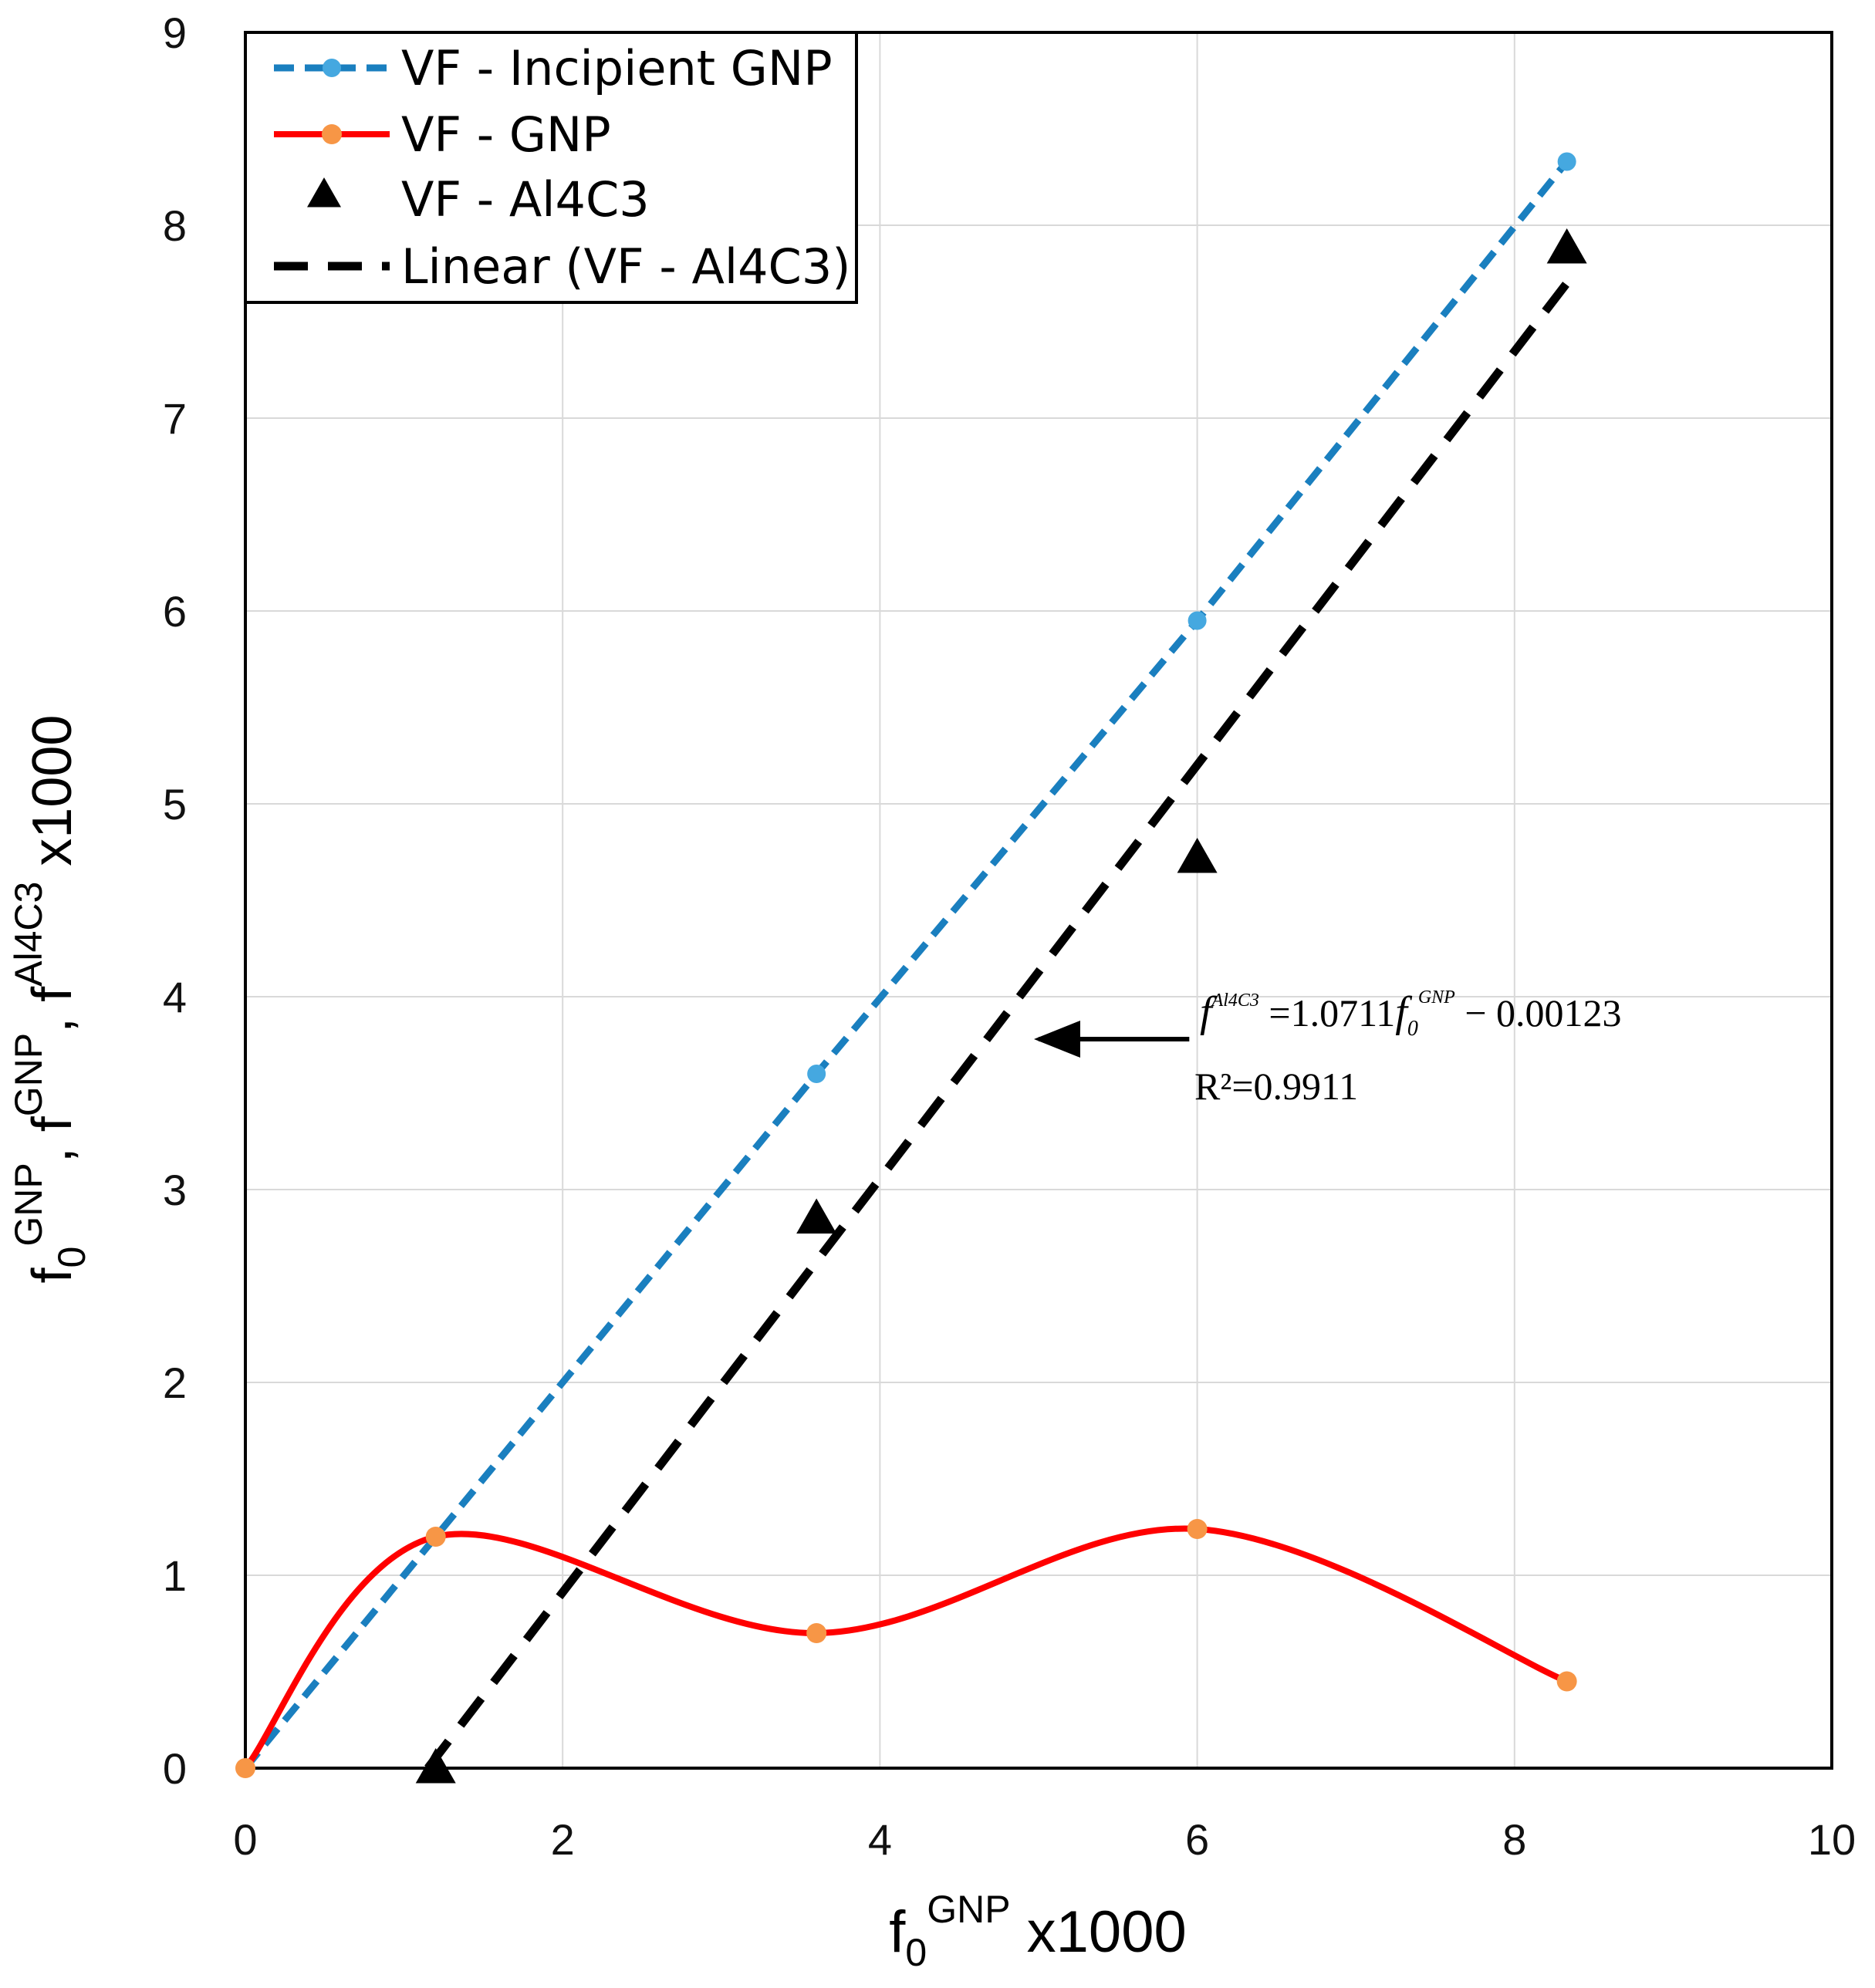 This screenshot has height=1988, width=1875. What do you see at coordinates (175, 225) in the screenshot?
I see `y-tick-label: 8` at bounding box center [175, 225].